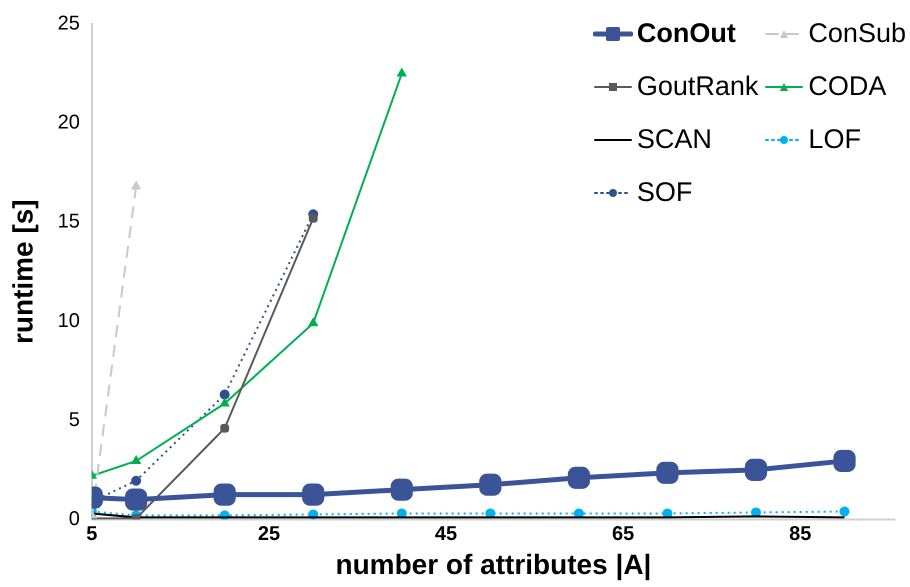 The height and width of the screenshot is (587, 910). I want to click on y-tick-label: 25, so click(69, 23).